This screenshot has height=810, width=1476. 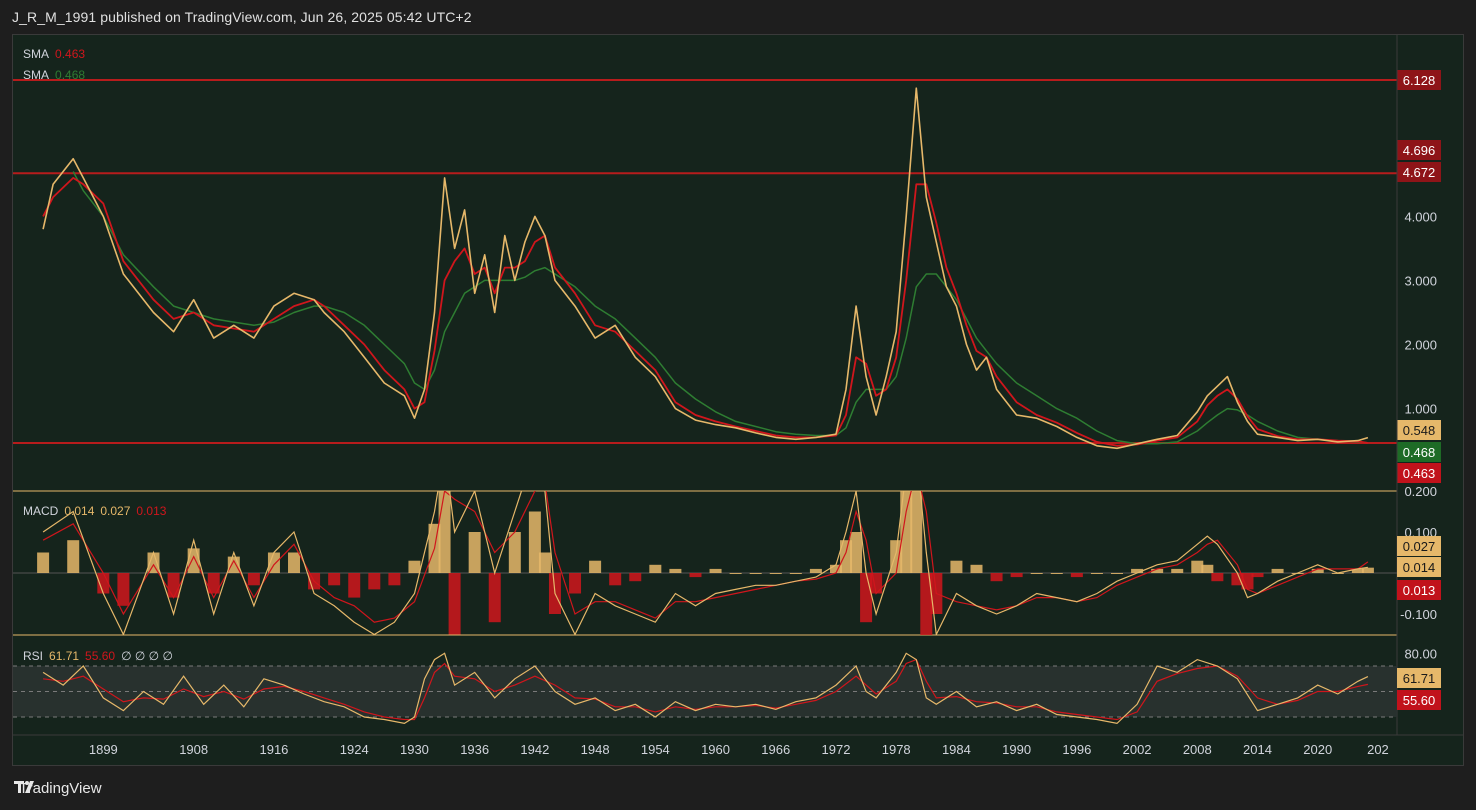 I want to click on tradingview-brand: TradingView, so click(x=60, y=788).